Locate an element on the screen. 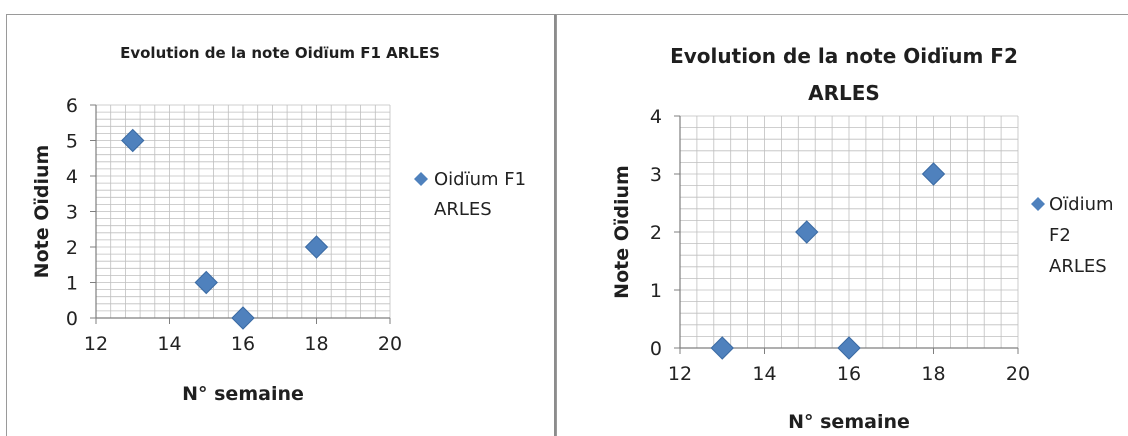  chart-title: Evolution de la note Oidïum F1 ARLES is located at coordinates (280, 53).